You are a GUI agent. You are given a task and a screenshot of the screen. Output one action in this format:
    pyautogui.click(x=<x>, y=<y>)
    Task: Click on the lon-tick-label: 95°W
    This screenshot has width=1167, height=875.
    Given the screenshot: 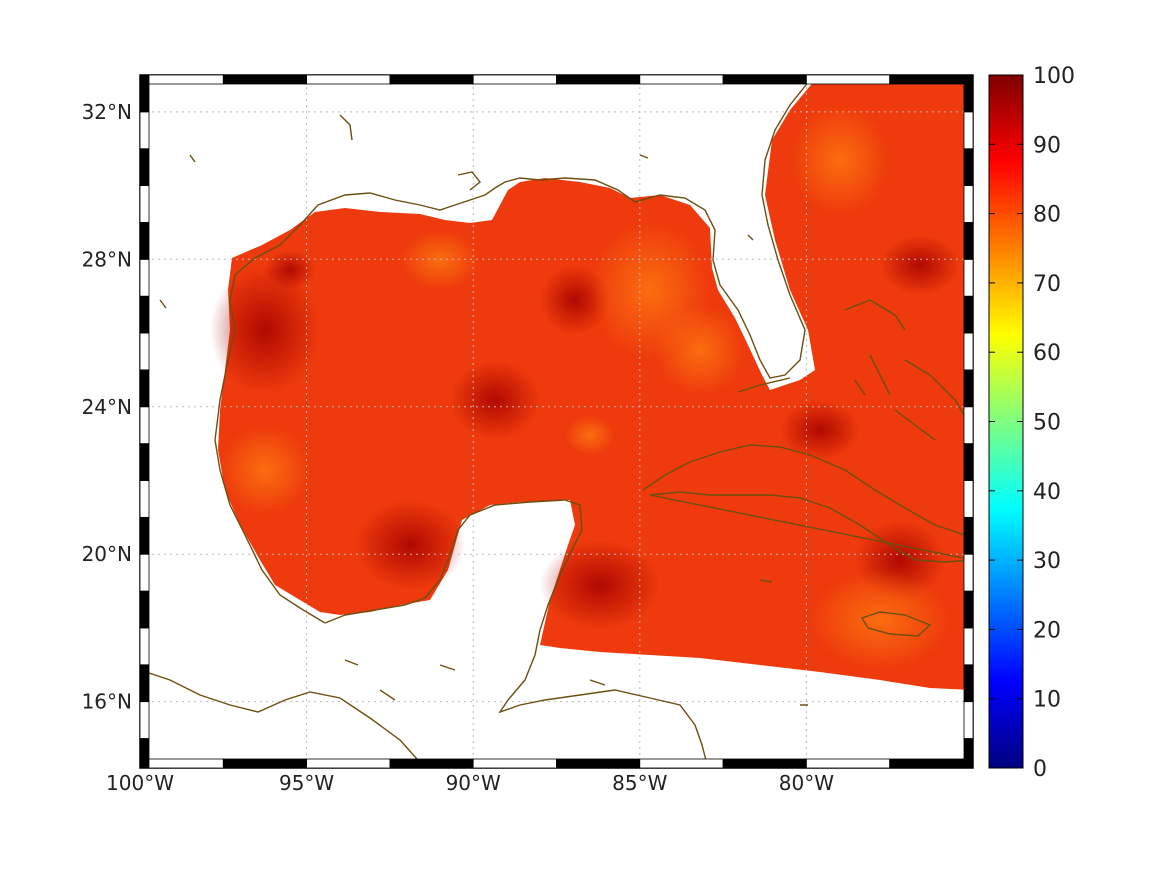 What is the action you would take?
    pyautogui.click(x=306, y=783)
    